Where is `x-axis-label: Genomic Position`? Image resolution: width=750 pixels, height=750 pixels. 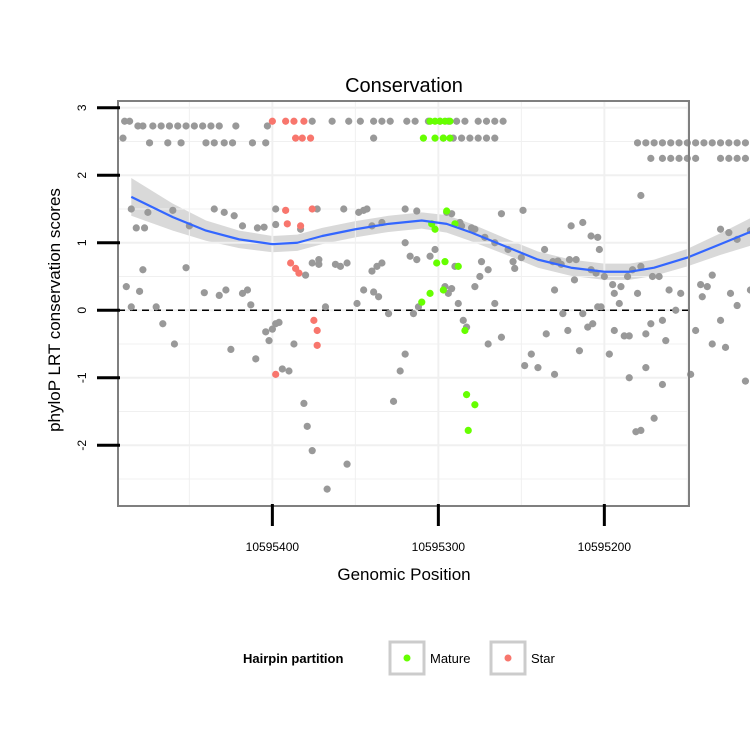 x-axis-label: Genomic Position is located at coordinates (403, 574).